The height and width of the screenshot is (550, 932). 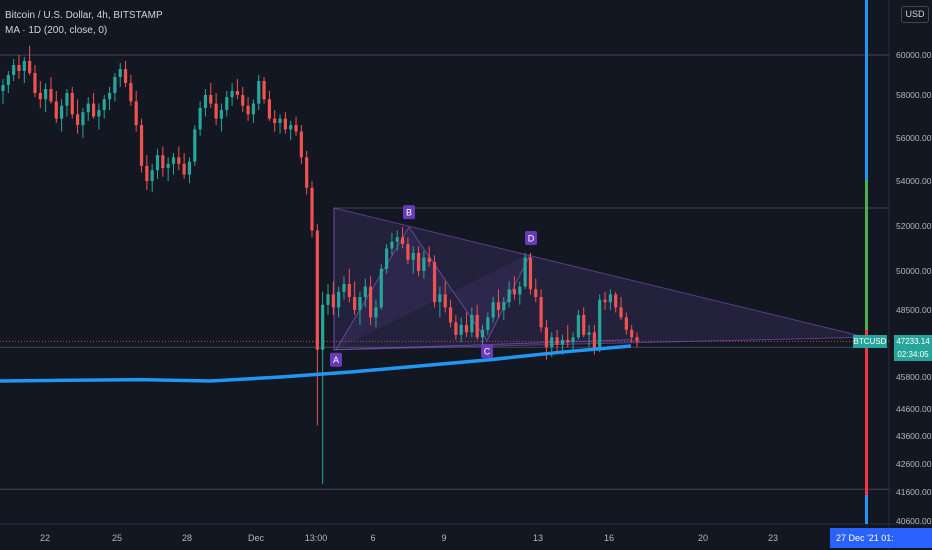 I want to click on pattern-point-label: A, so click(x=336, y=360).